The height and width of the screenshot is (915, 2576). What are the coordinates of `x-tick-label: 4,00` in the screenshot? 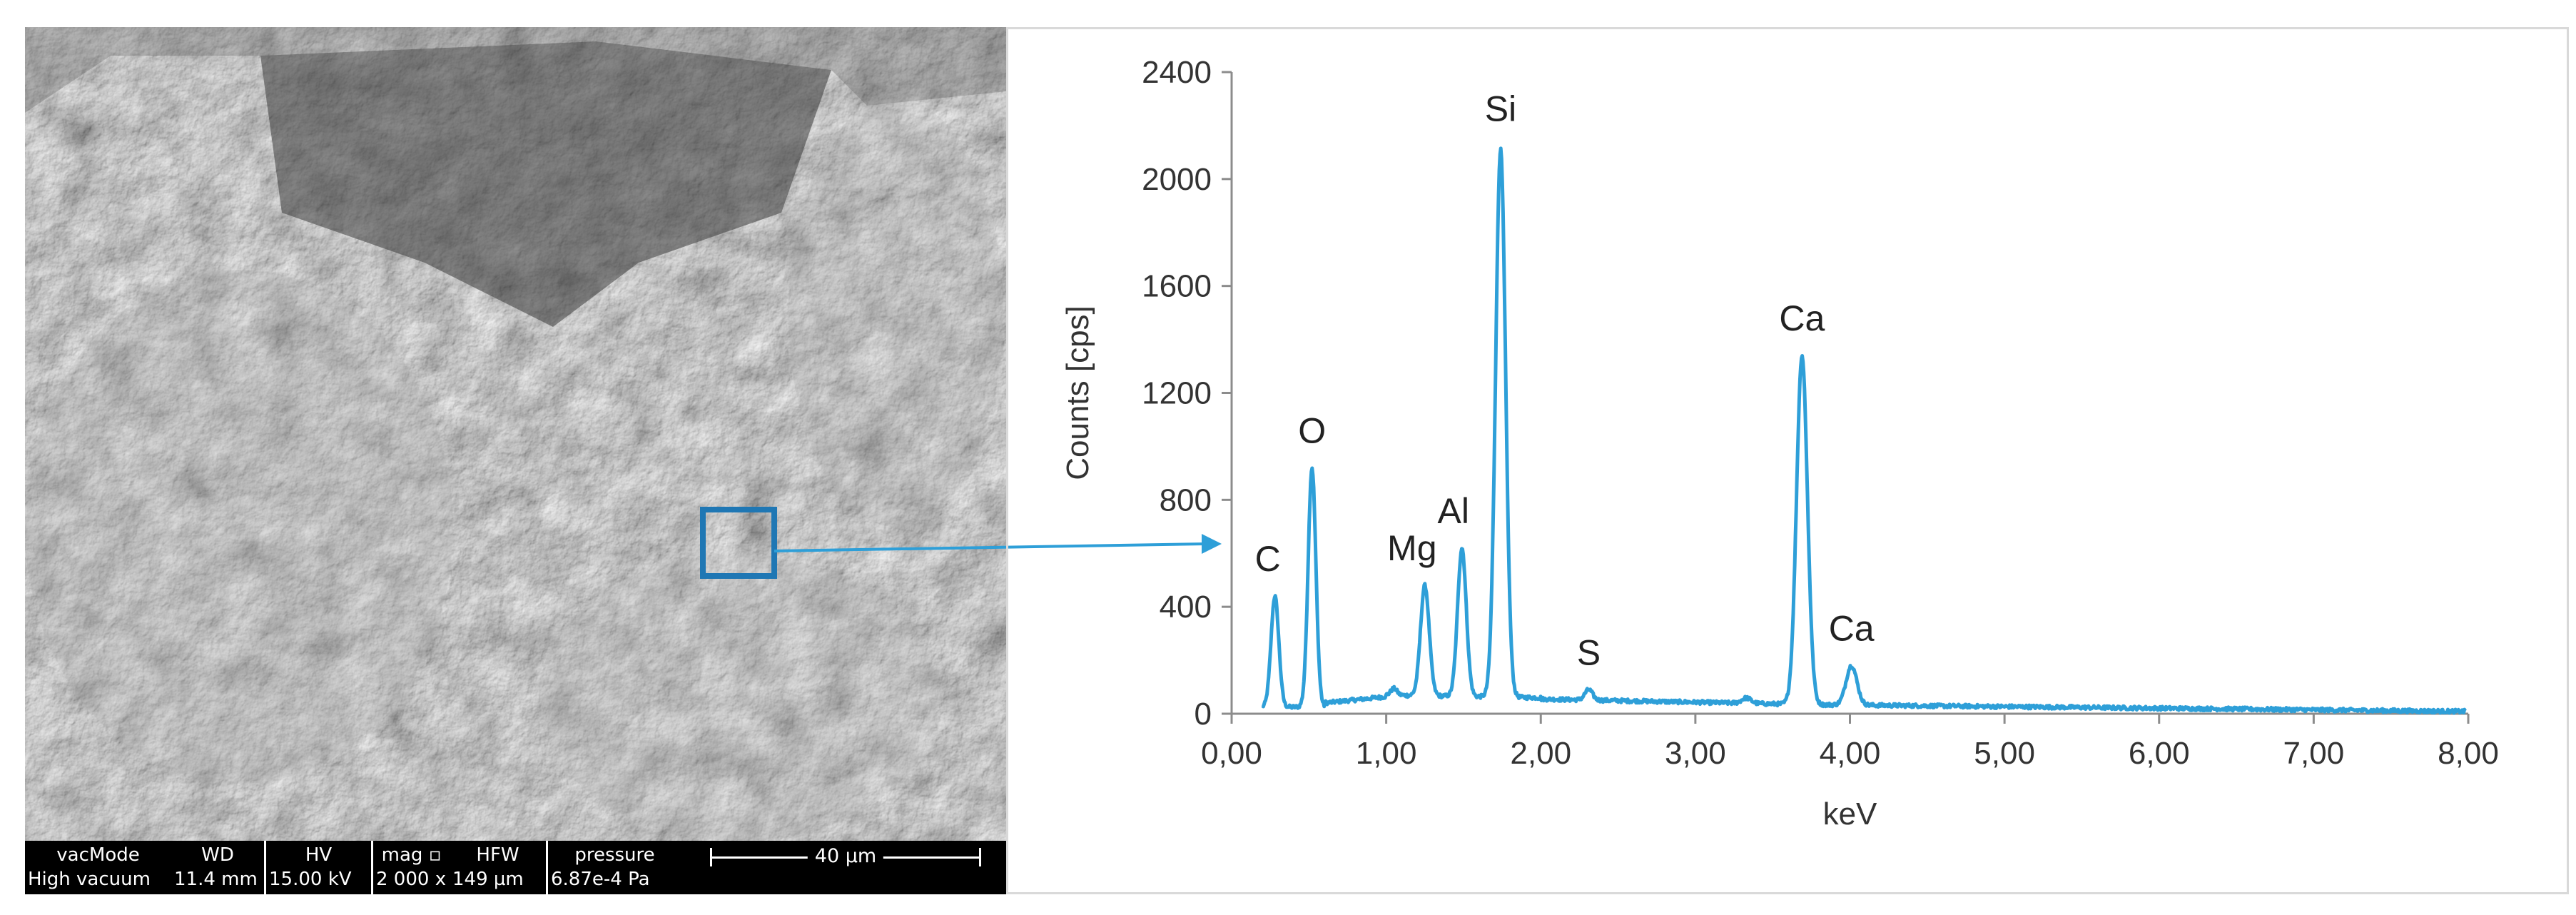 It's located at (1850, 753).